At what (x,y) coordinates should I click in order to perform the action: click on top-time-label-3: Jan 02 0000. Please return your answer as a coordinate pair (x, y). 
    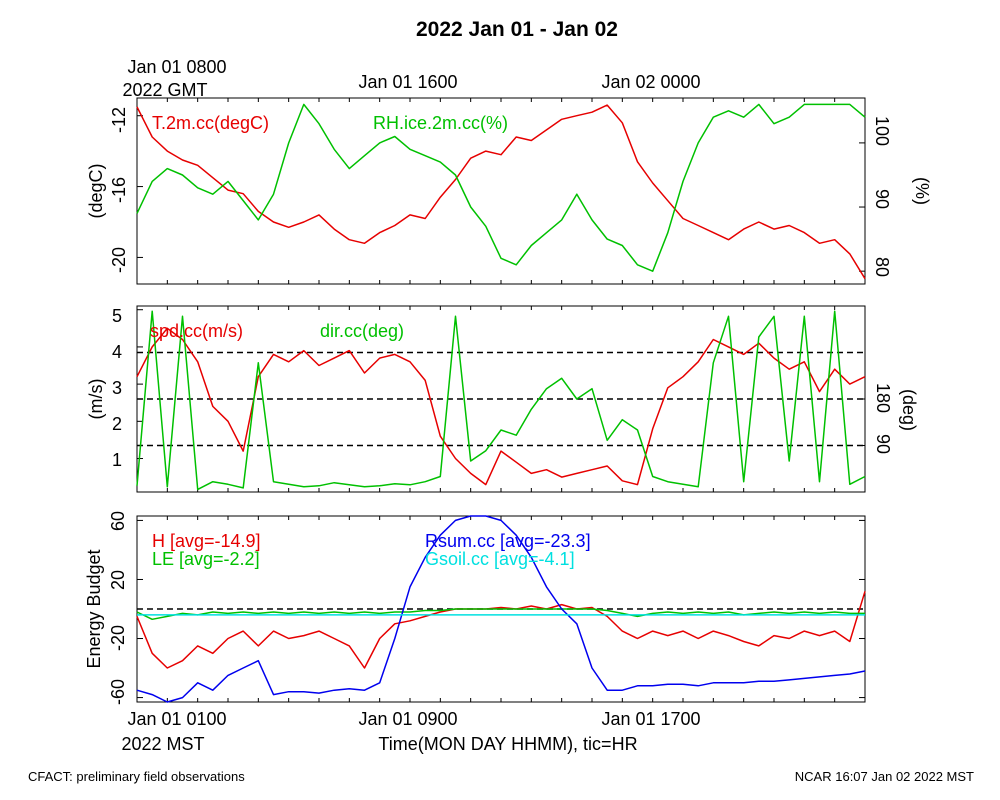
    Looking at the image, I should click on (650, 82).